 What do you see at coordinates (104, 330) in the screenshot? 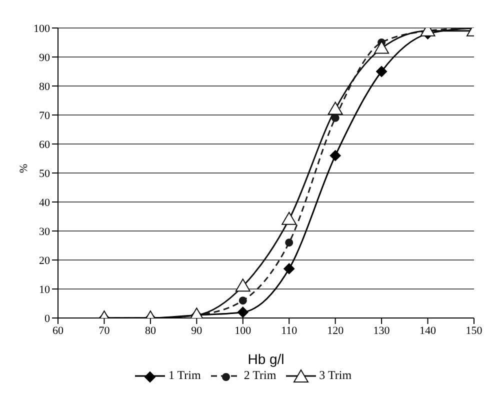
I see `x-tick-label: 70` at bounding box center [104, 330].